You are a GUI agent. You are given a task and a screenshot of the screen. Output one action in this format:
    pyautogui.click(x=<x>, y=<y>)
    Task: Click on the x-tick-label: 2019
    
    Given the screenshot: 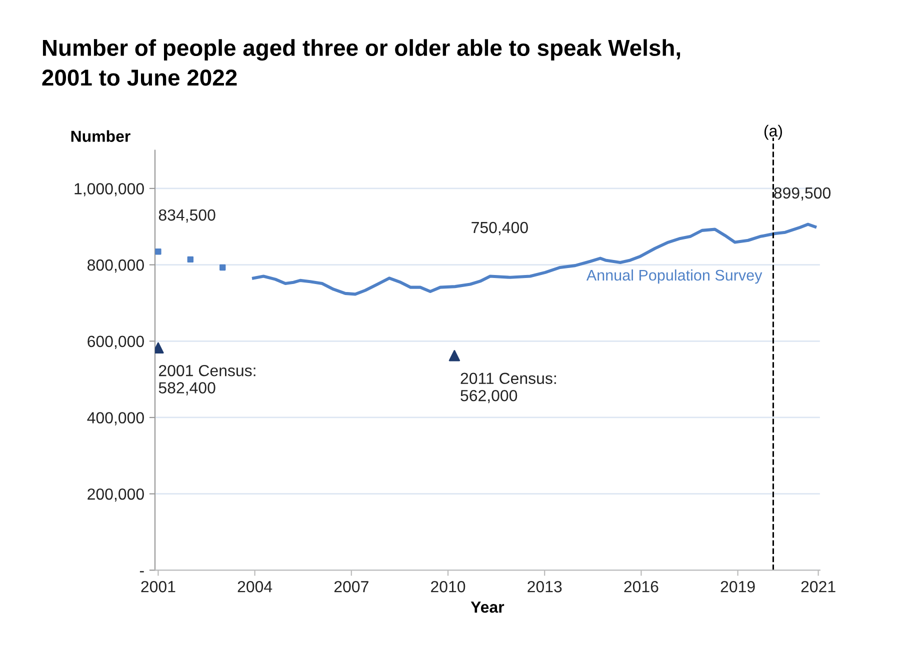 What is the action you would take?
    pyautogui.click(x=737, y=586)
    